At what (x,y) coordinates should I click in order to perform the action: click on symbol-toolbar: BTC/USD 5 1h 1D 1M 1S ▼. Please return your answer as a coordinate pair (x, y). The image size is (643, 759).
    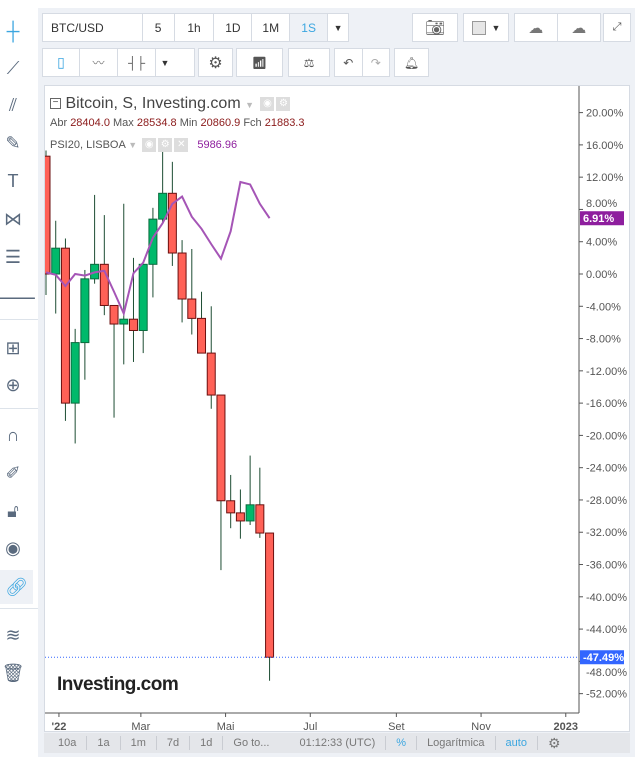
    Looking at the image, I should click on (195, 27).